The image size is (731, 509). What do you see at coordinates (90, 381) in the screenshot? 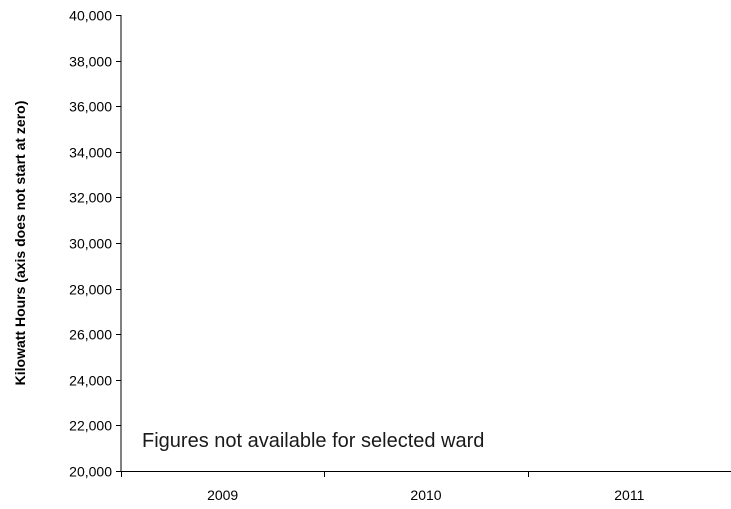
I see `y-tick-label: 24,000` at bounding box center [90, 381].